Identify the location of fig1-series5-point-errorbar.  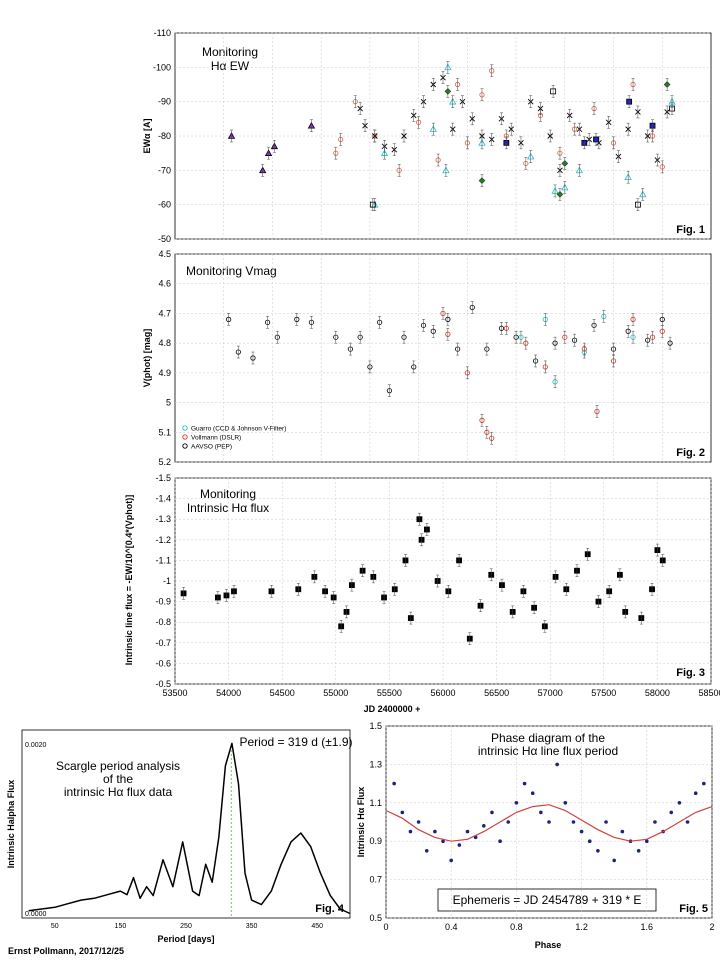
(653, 125).